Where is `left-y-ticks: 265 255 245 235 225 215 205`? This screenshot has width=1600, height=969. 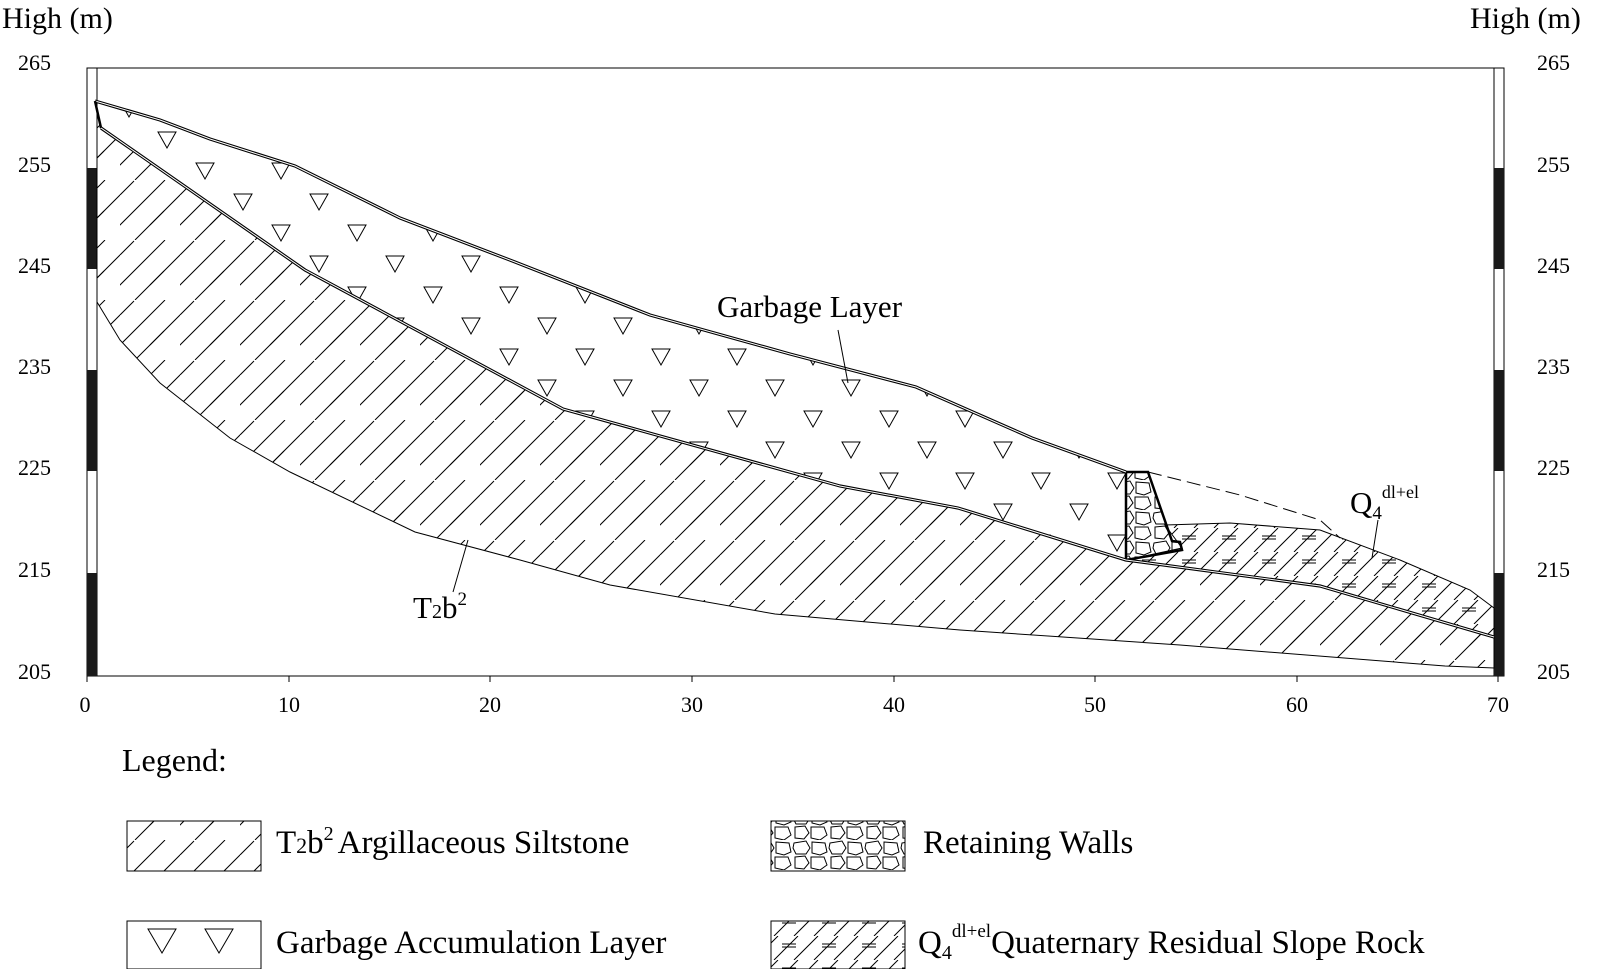
left-y-ticks: 265 255 245 235 225 215 205 is located at coordinates (34, 367).